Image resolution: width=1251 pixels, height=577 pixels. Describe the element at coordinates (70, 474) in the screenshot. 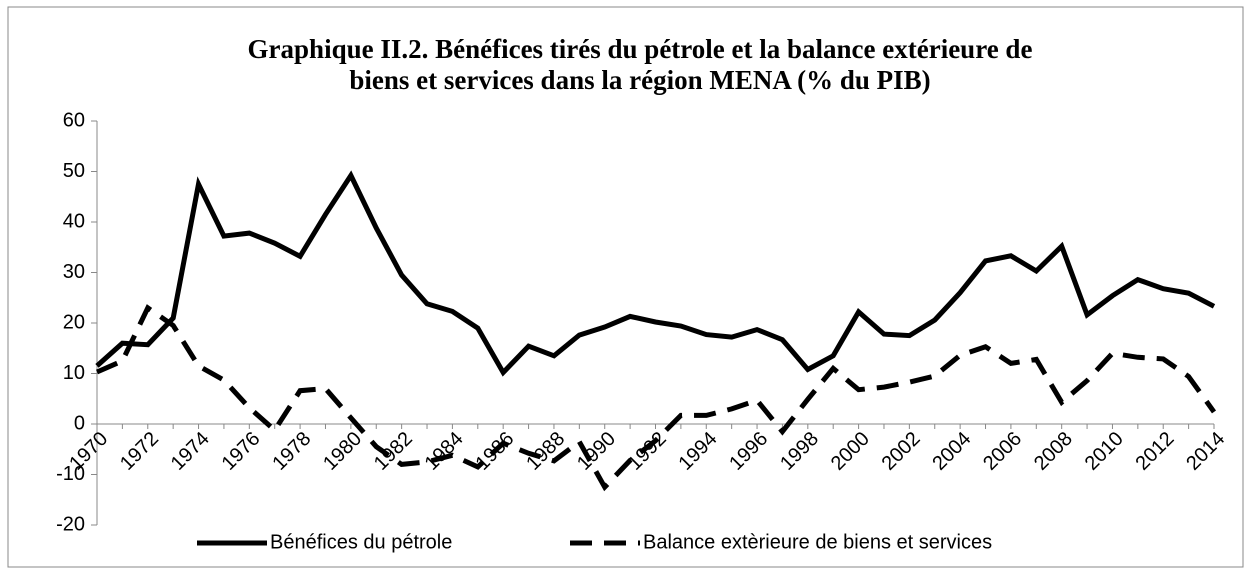

I see `y-tick-label: -10` at that location.